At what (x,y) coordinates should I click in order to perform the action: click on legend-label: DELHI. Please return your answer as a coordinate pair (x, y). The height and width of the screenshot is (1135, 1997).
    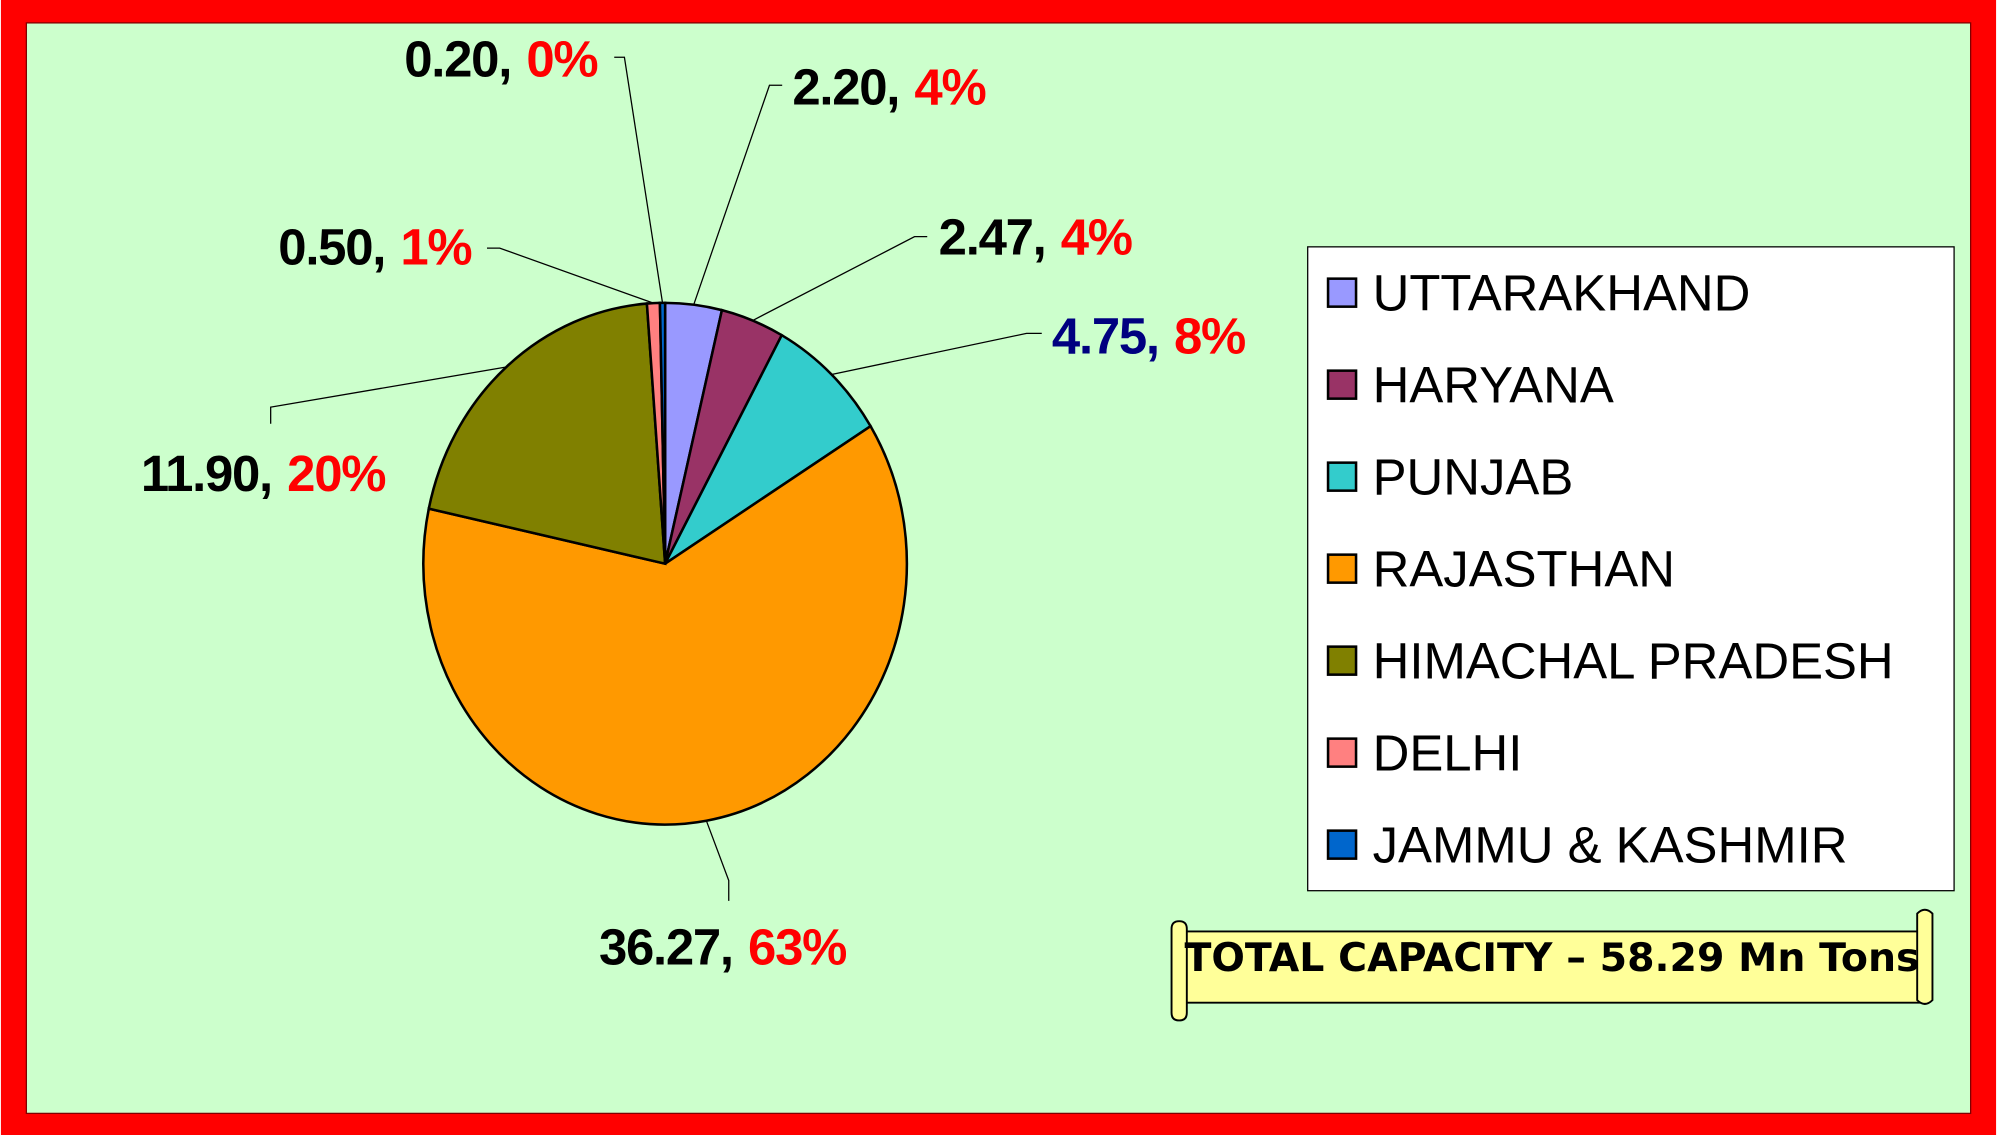
    Looking at the image, I should click on (1448, 752).